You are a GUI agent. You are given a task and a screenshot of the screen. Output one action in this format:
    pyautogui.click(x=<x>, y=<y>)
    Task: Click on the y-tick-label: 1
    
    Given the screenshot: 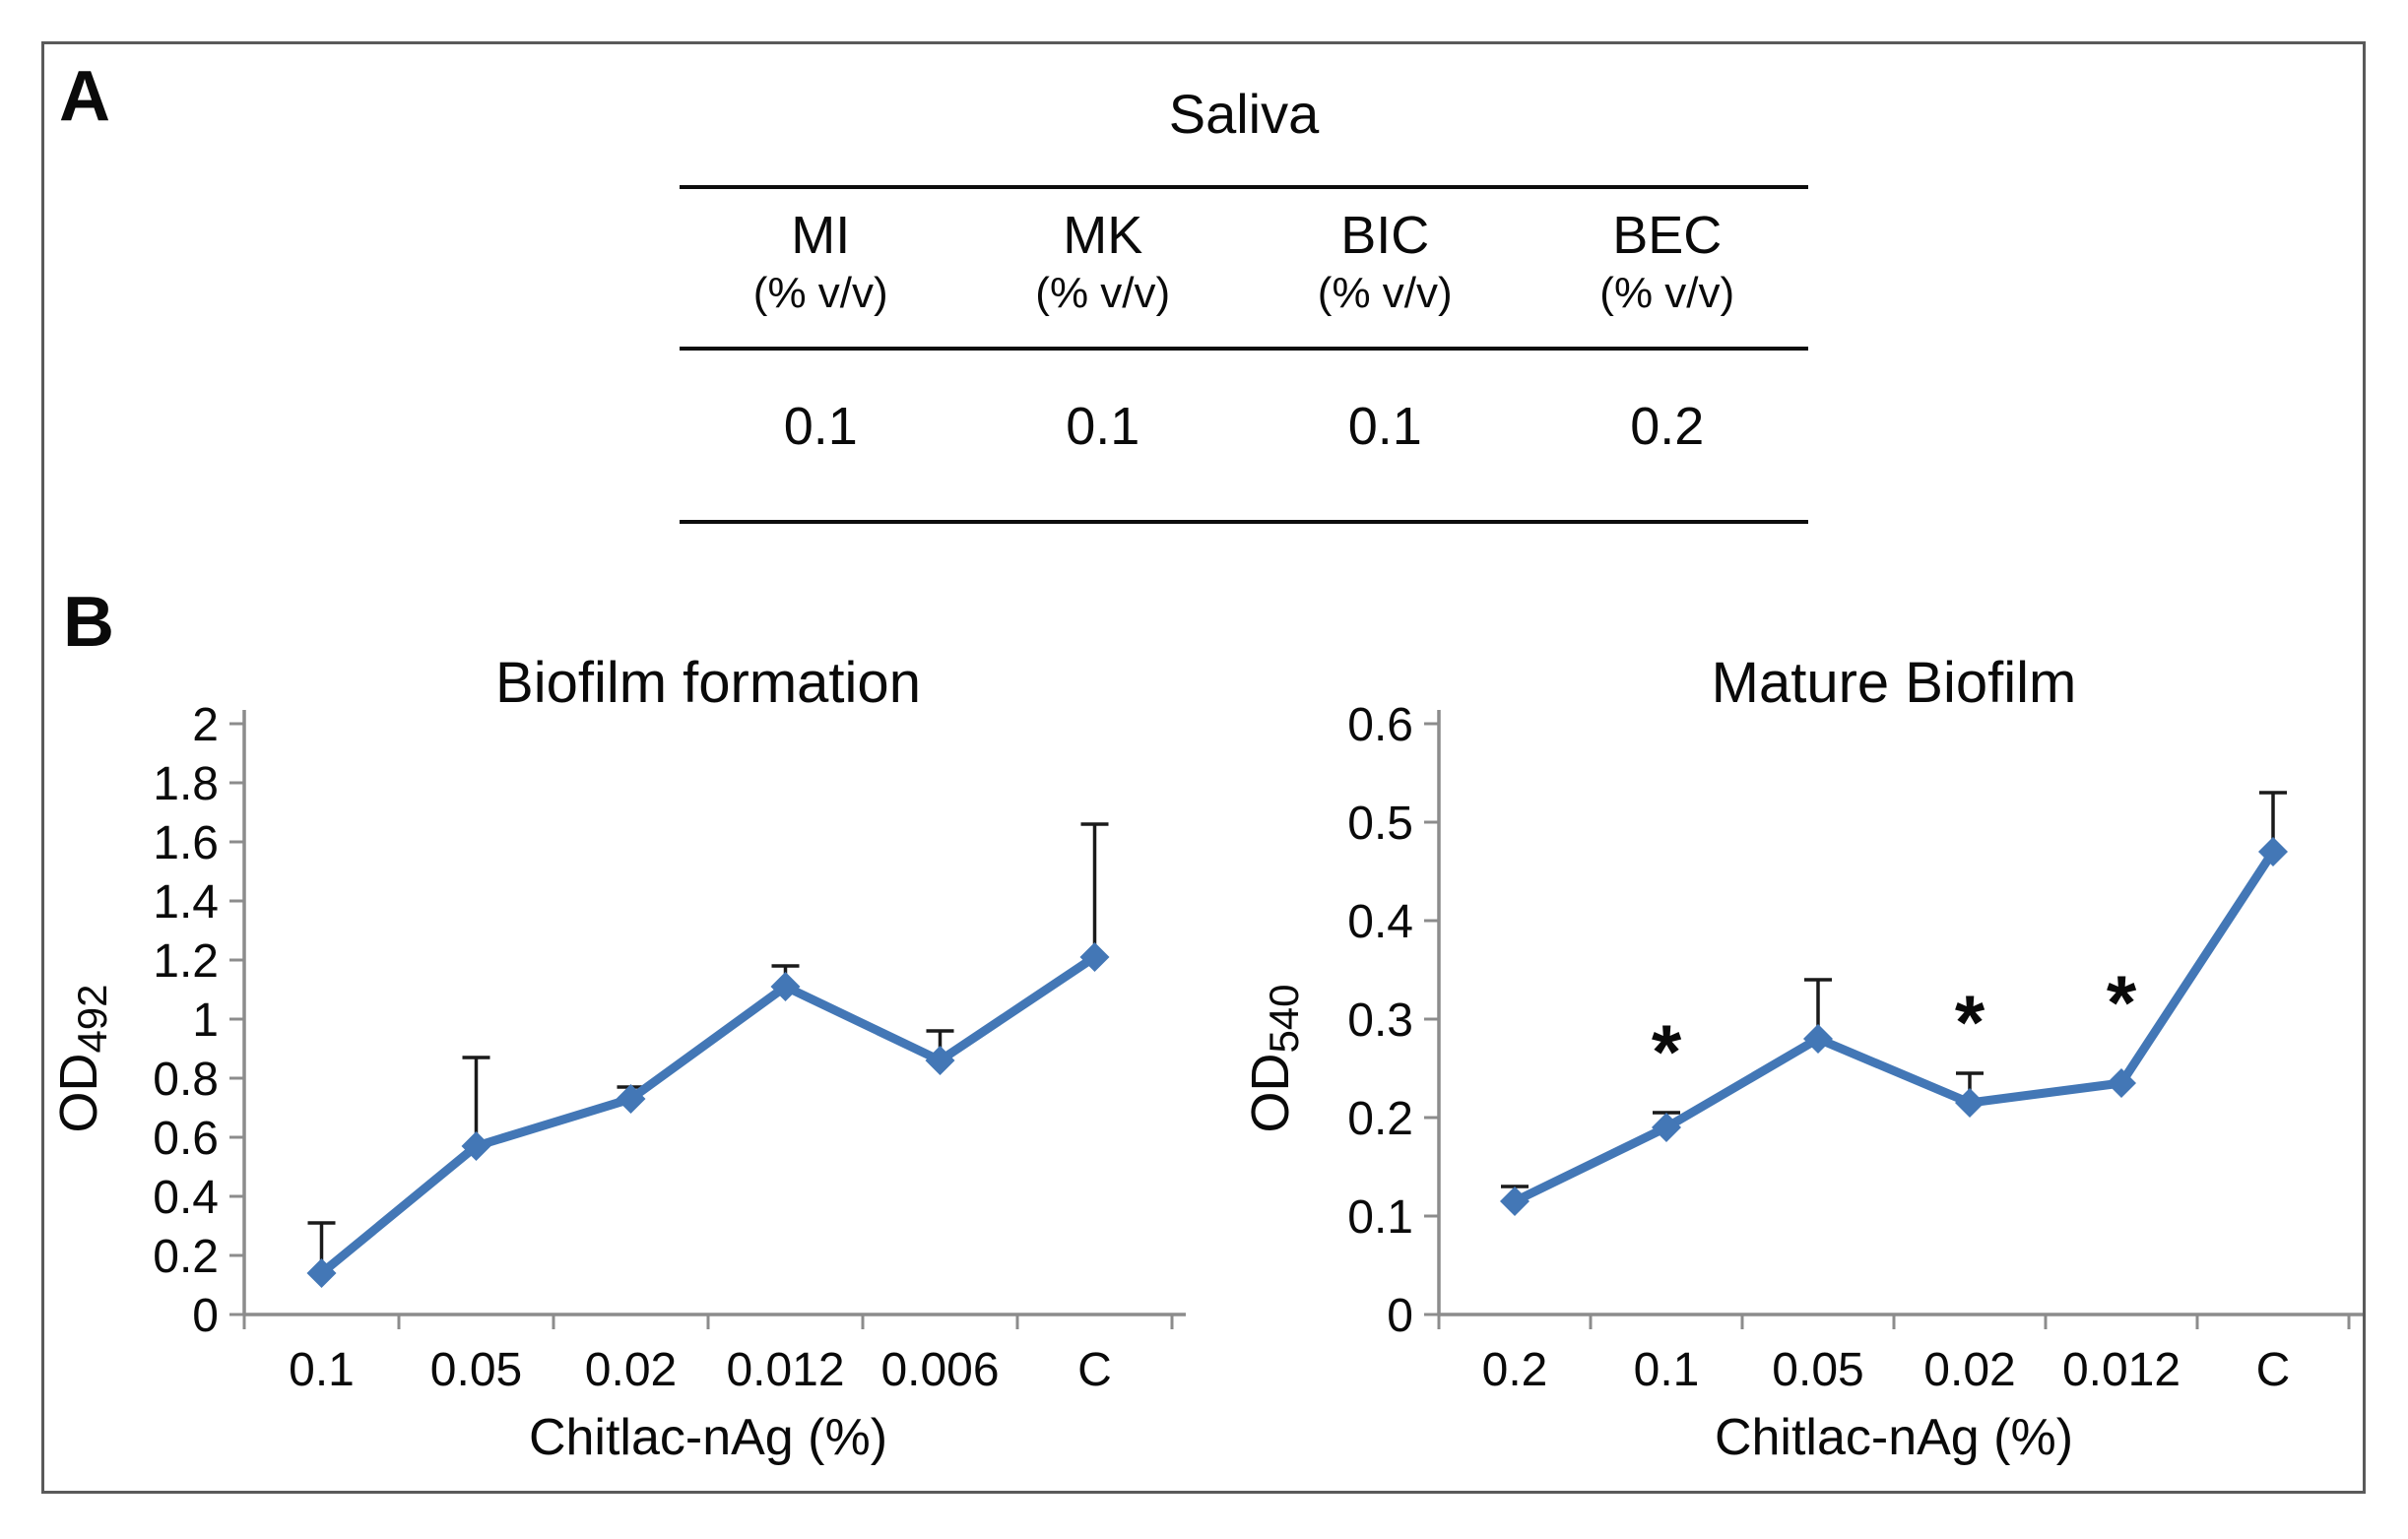 What is the action you would take?
    pyautogui.click(x=206, y=1021)
    